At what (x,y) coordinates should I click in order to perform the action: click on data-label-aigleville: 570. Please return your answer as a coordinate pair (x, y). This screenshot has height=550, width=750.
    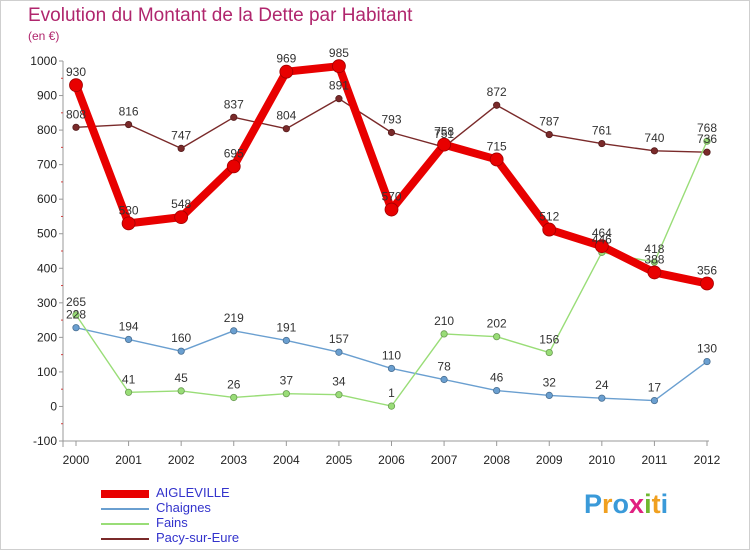
    Looking at the image, I should click on (391, 197).